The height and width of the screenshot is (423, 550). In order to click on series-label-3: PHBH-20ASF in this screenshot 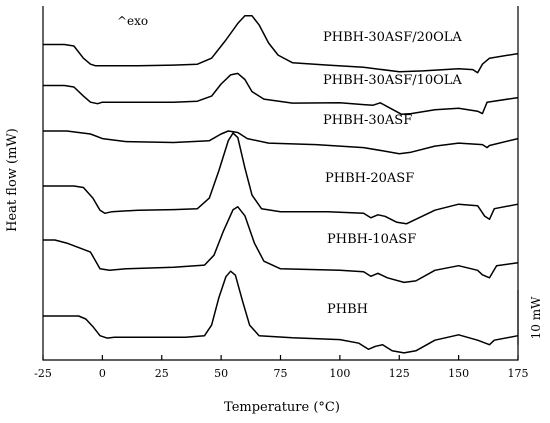, I will do `click(369, 178)`.